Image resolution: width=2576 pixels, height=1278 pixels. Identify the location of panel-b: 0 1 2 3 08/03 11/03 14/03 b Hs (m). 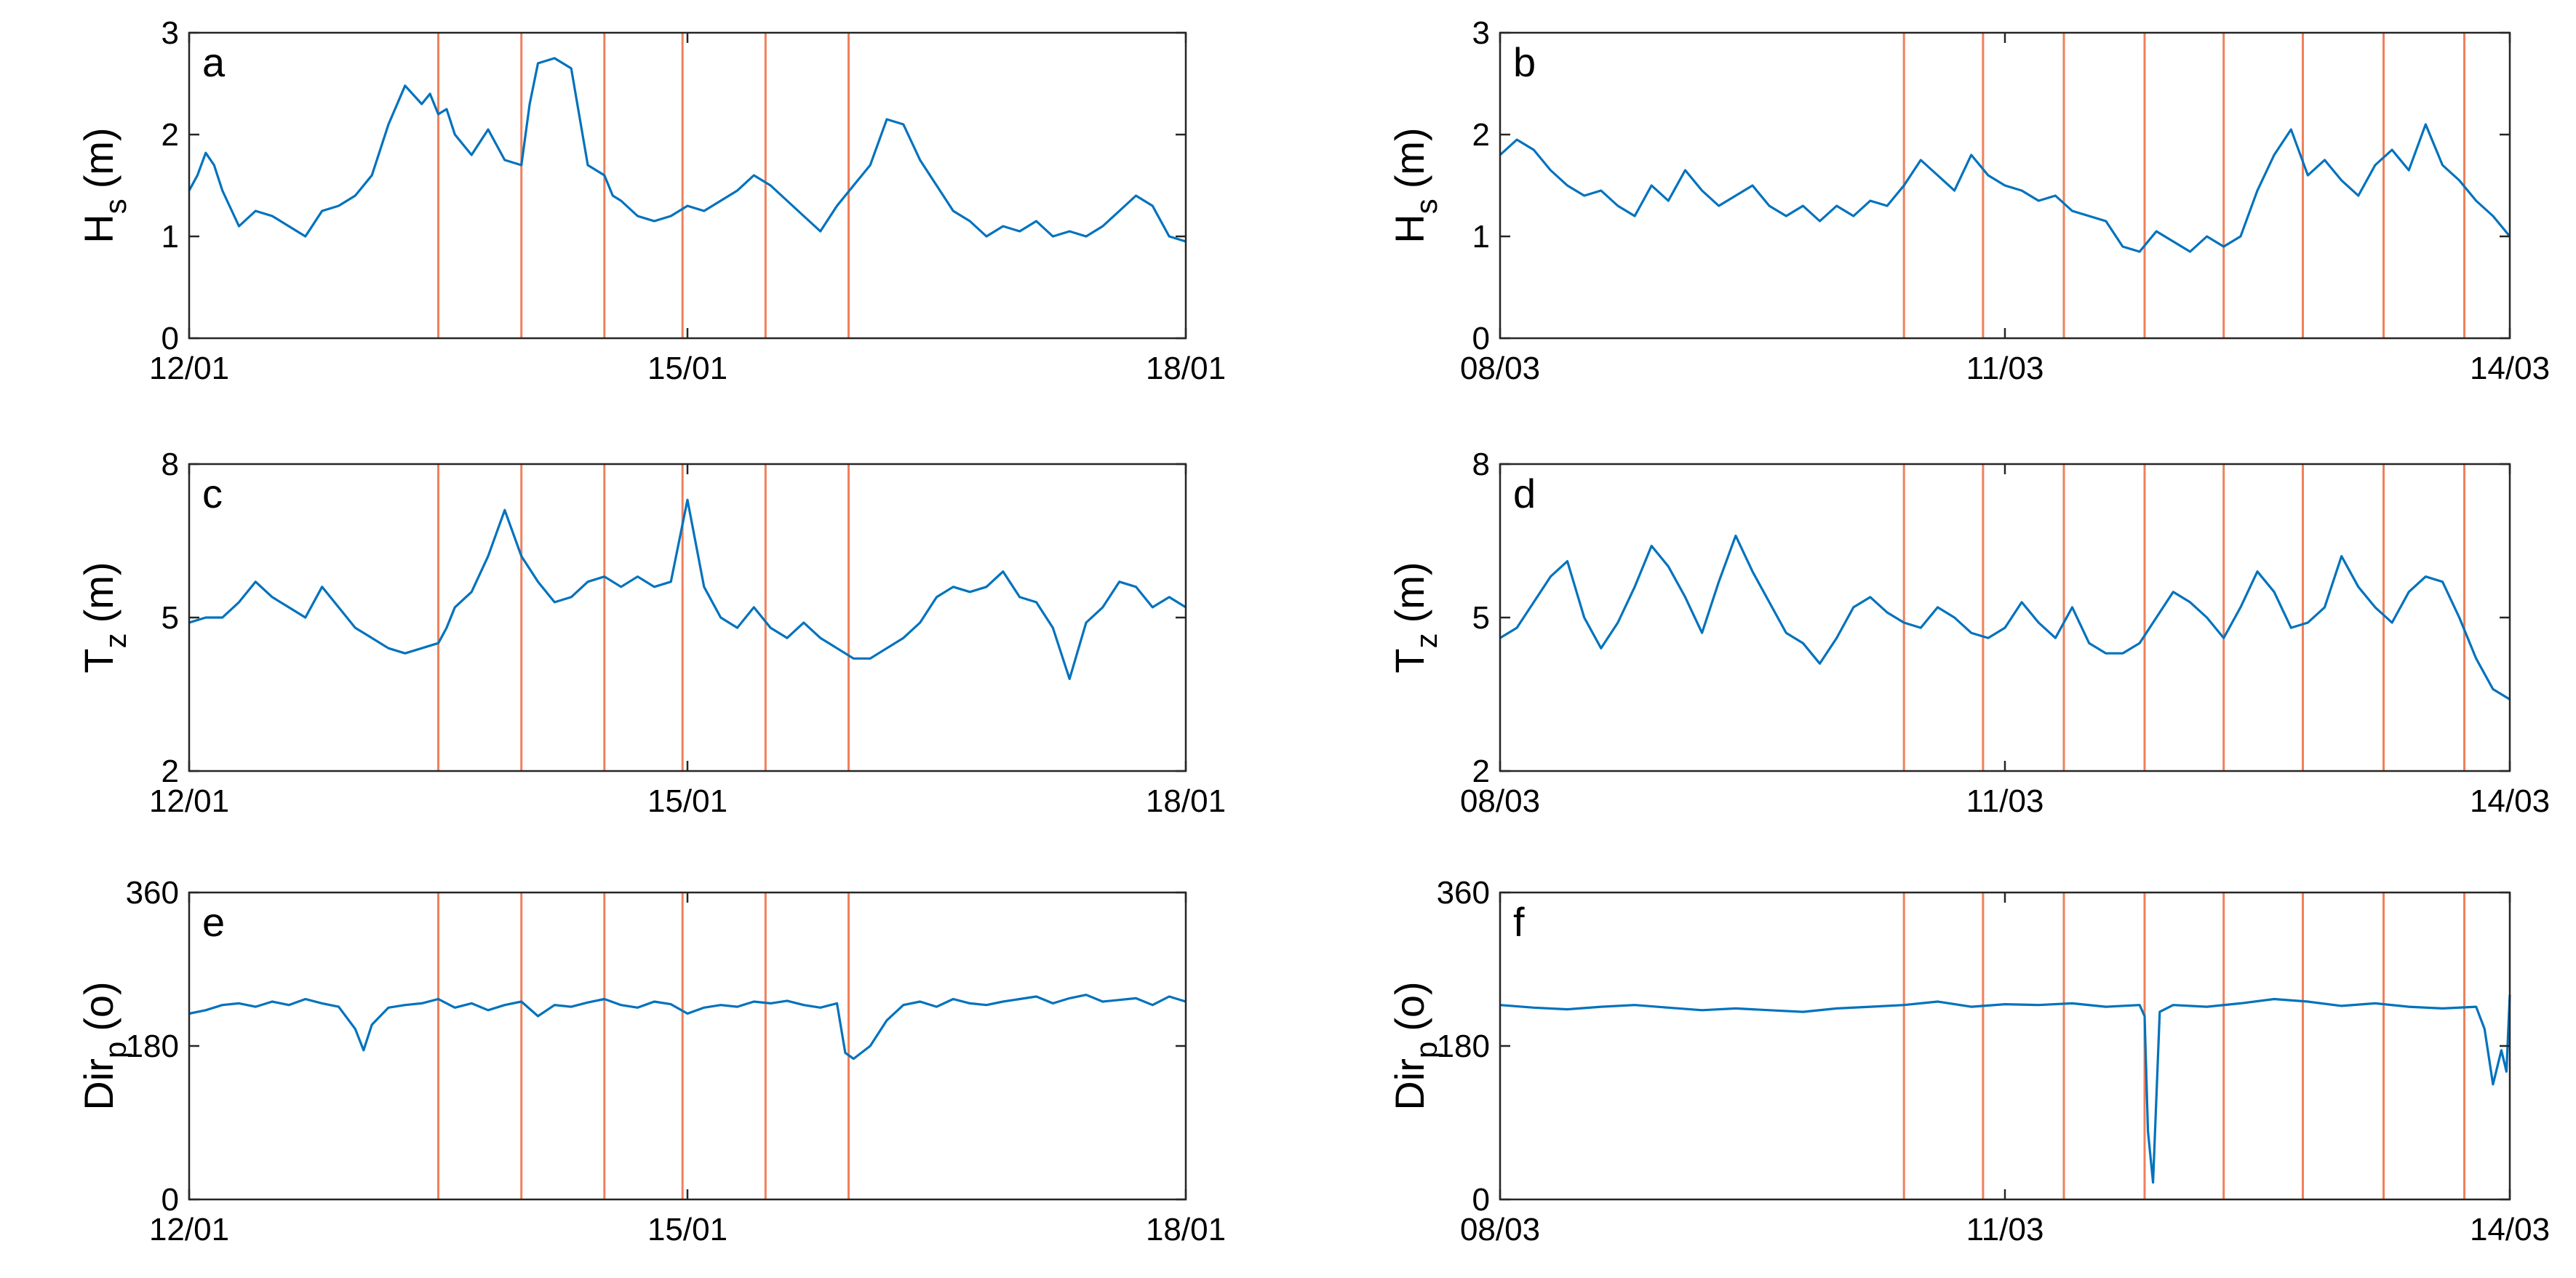
(1968, 200).